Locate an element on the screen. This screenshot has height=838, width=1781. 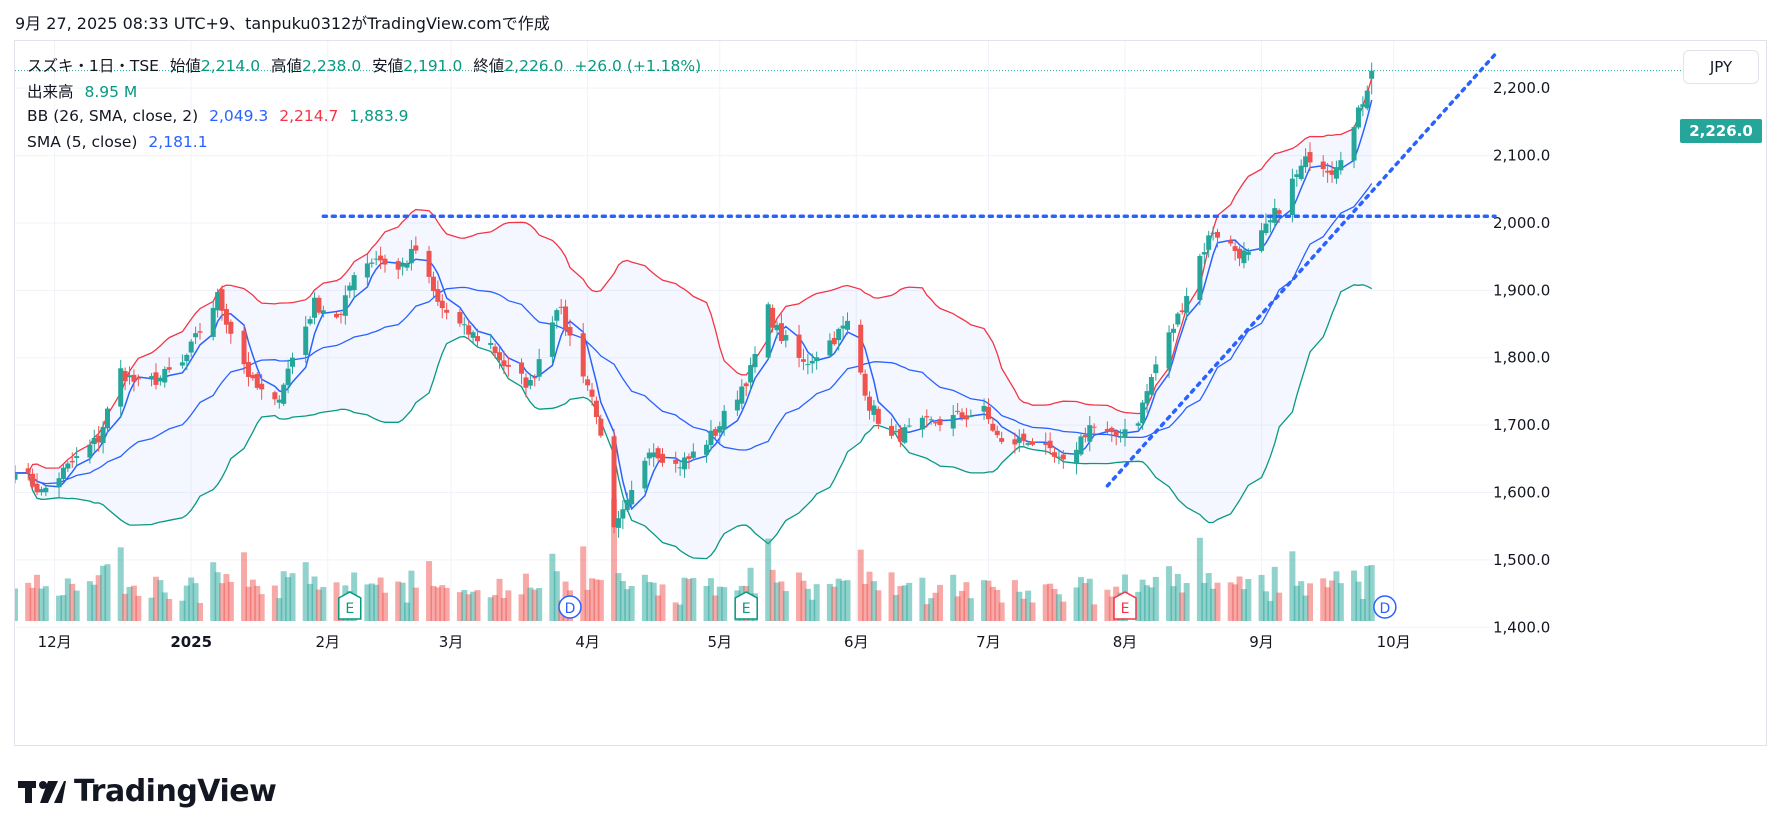
symbol-title: スズキ・1日・TSE is located at coordinates (93, 66).